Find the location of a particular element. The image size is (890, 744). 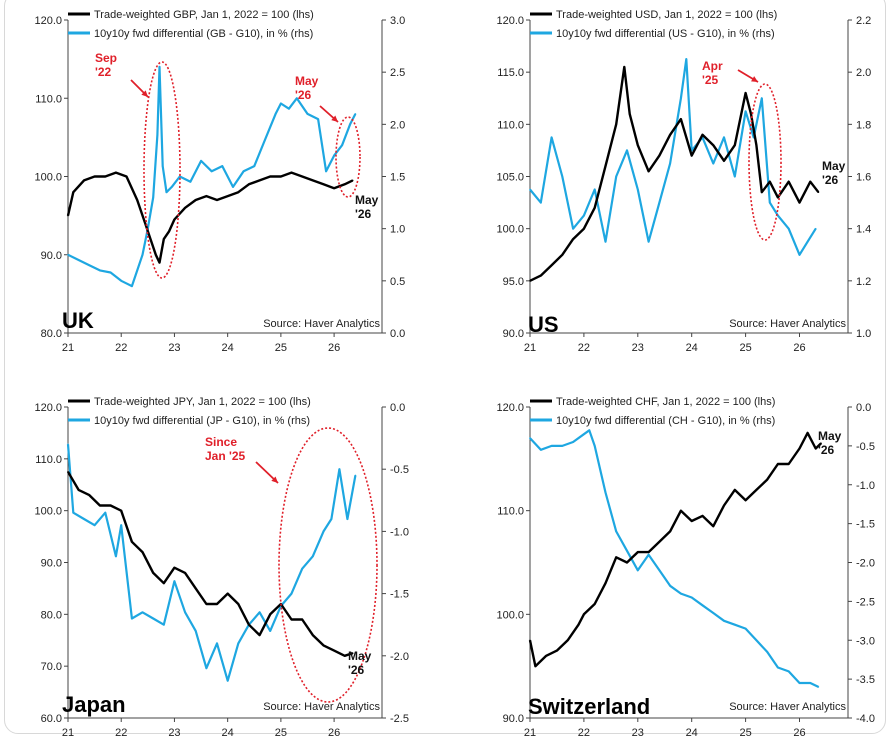

annotation-arrowhead is located at coordinates (334, 118).